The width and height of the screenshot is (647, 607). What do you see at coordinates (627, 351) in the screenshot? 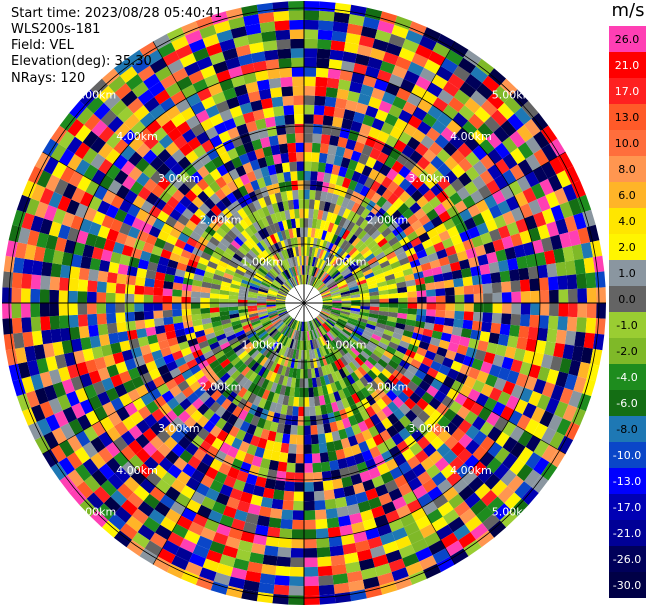
I see `colorbar-swatch` at bounding box center [627, 351].